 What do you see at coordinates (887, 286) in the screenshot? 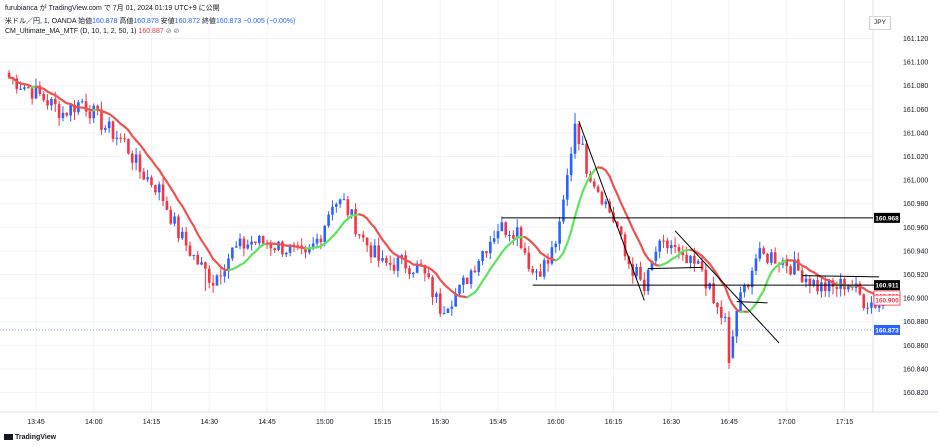
I see `price-label-text: 160.911` at bounding box center [887, 286].